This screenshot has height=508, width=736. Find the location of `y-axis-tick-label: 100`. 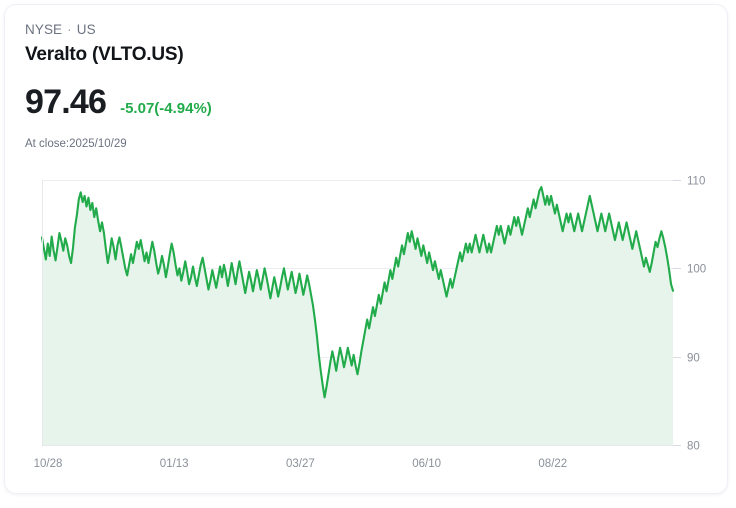

y-axis-tick-label: 100 is located at coordinates (696, 270).